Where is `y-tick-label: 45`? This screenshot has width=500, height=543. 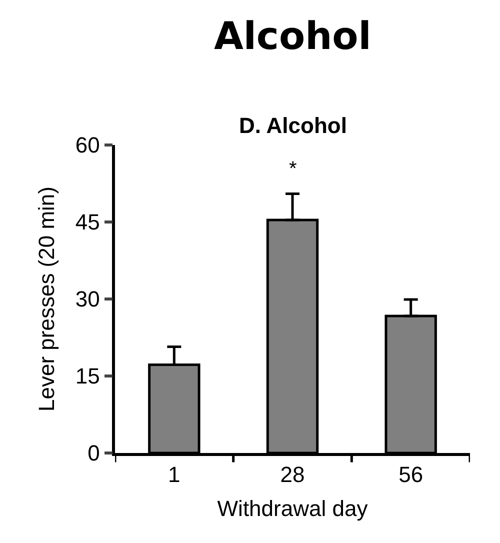
y-tick-label: 45 is located at coordinates (87, 222).